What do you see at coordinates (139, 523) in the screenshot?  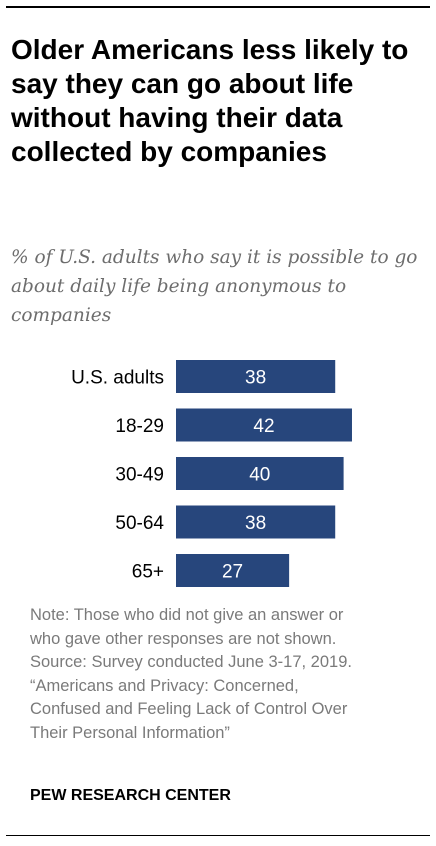 I see `category-label: 50-64` at bounding box center [139, 523].